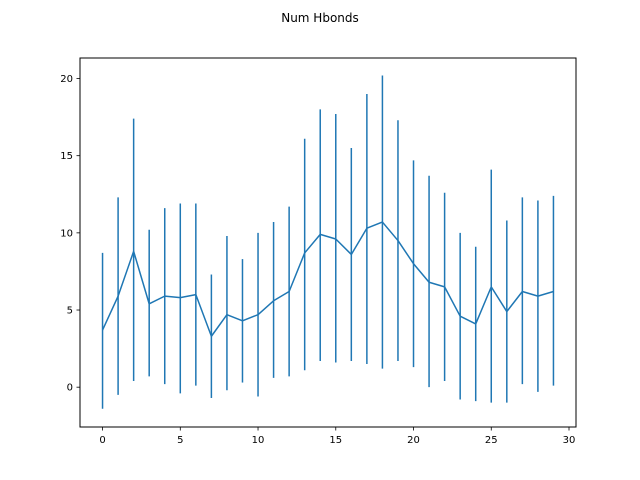 Image resolution: width=640 pixels, height=480 pixels. What do you see at coordinates (102, 440) in the screenshot?
I see `x-tick-label-0: 0` at bounding box center [102, 440].